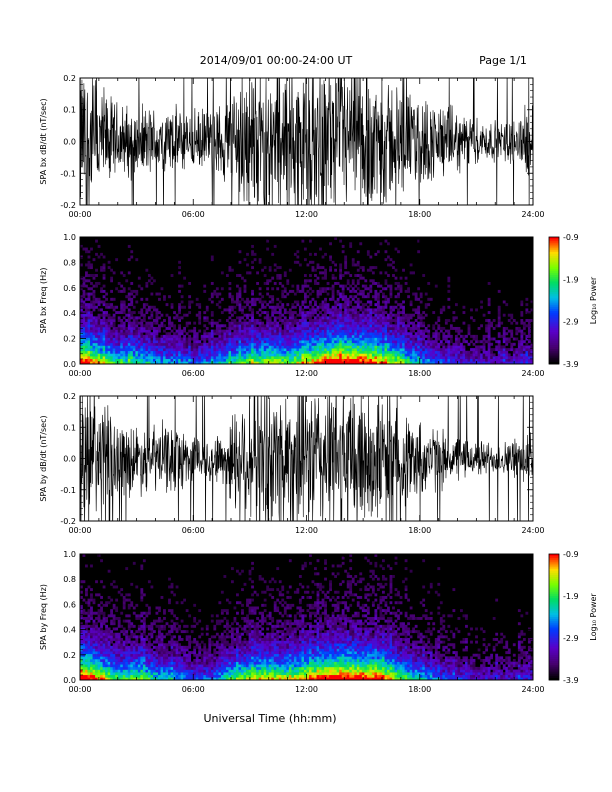 This screenshot has width=612, height=792. I want to click on x-axis-label: Universal Time (hh:mm), so click(270, 718).